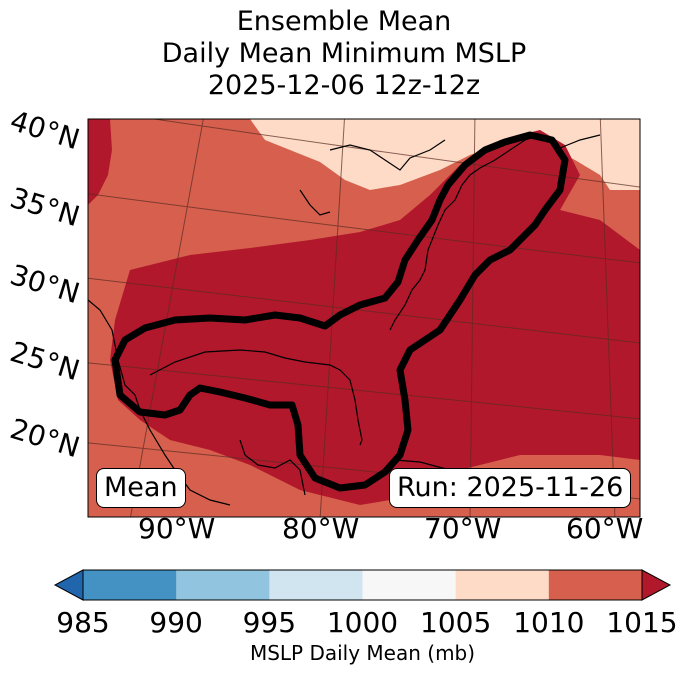 The width and height of the screenshot is (688, 674). I want to click on lon-label-60w: 60°W, so click(605, 528).